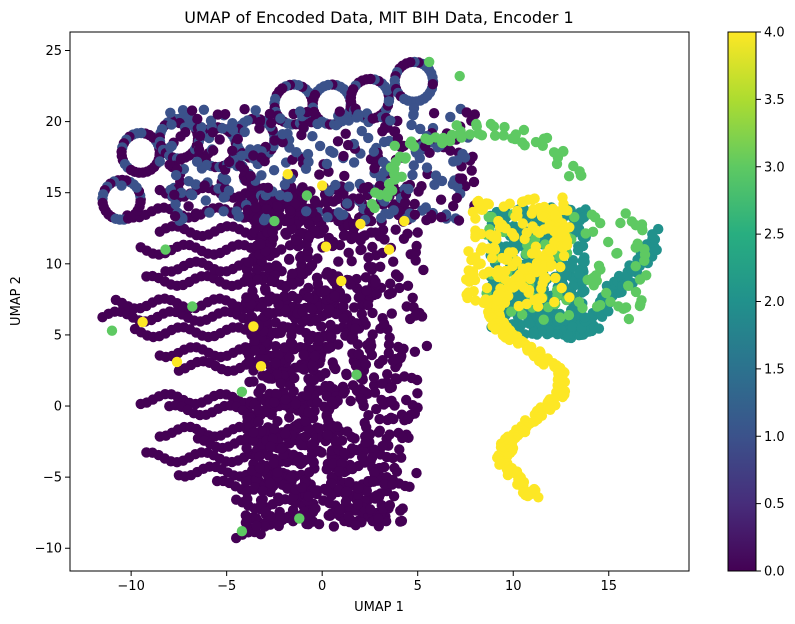 The height and width of the screenshot is (624, 795). What do you see at coordinates (58, 407) in the screenshot?
I see `y-tick-label: 0` at bounding box center [58, 407].